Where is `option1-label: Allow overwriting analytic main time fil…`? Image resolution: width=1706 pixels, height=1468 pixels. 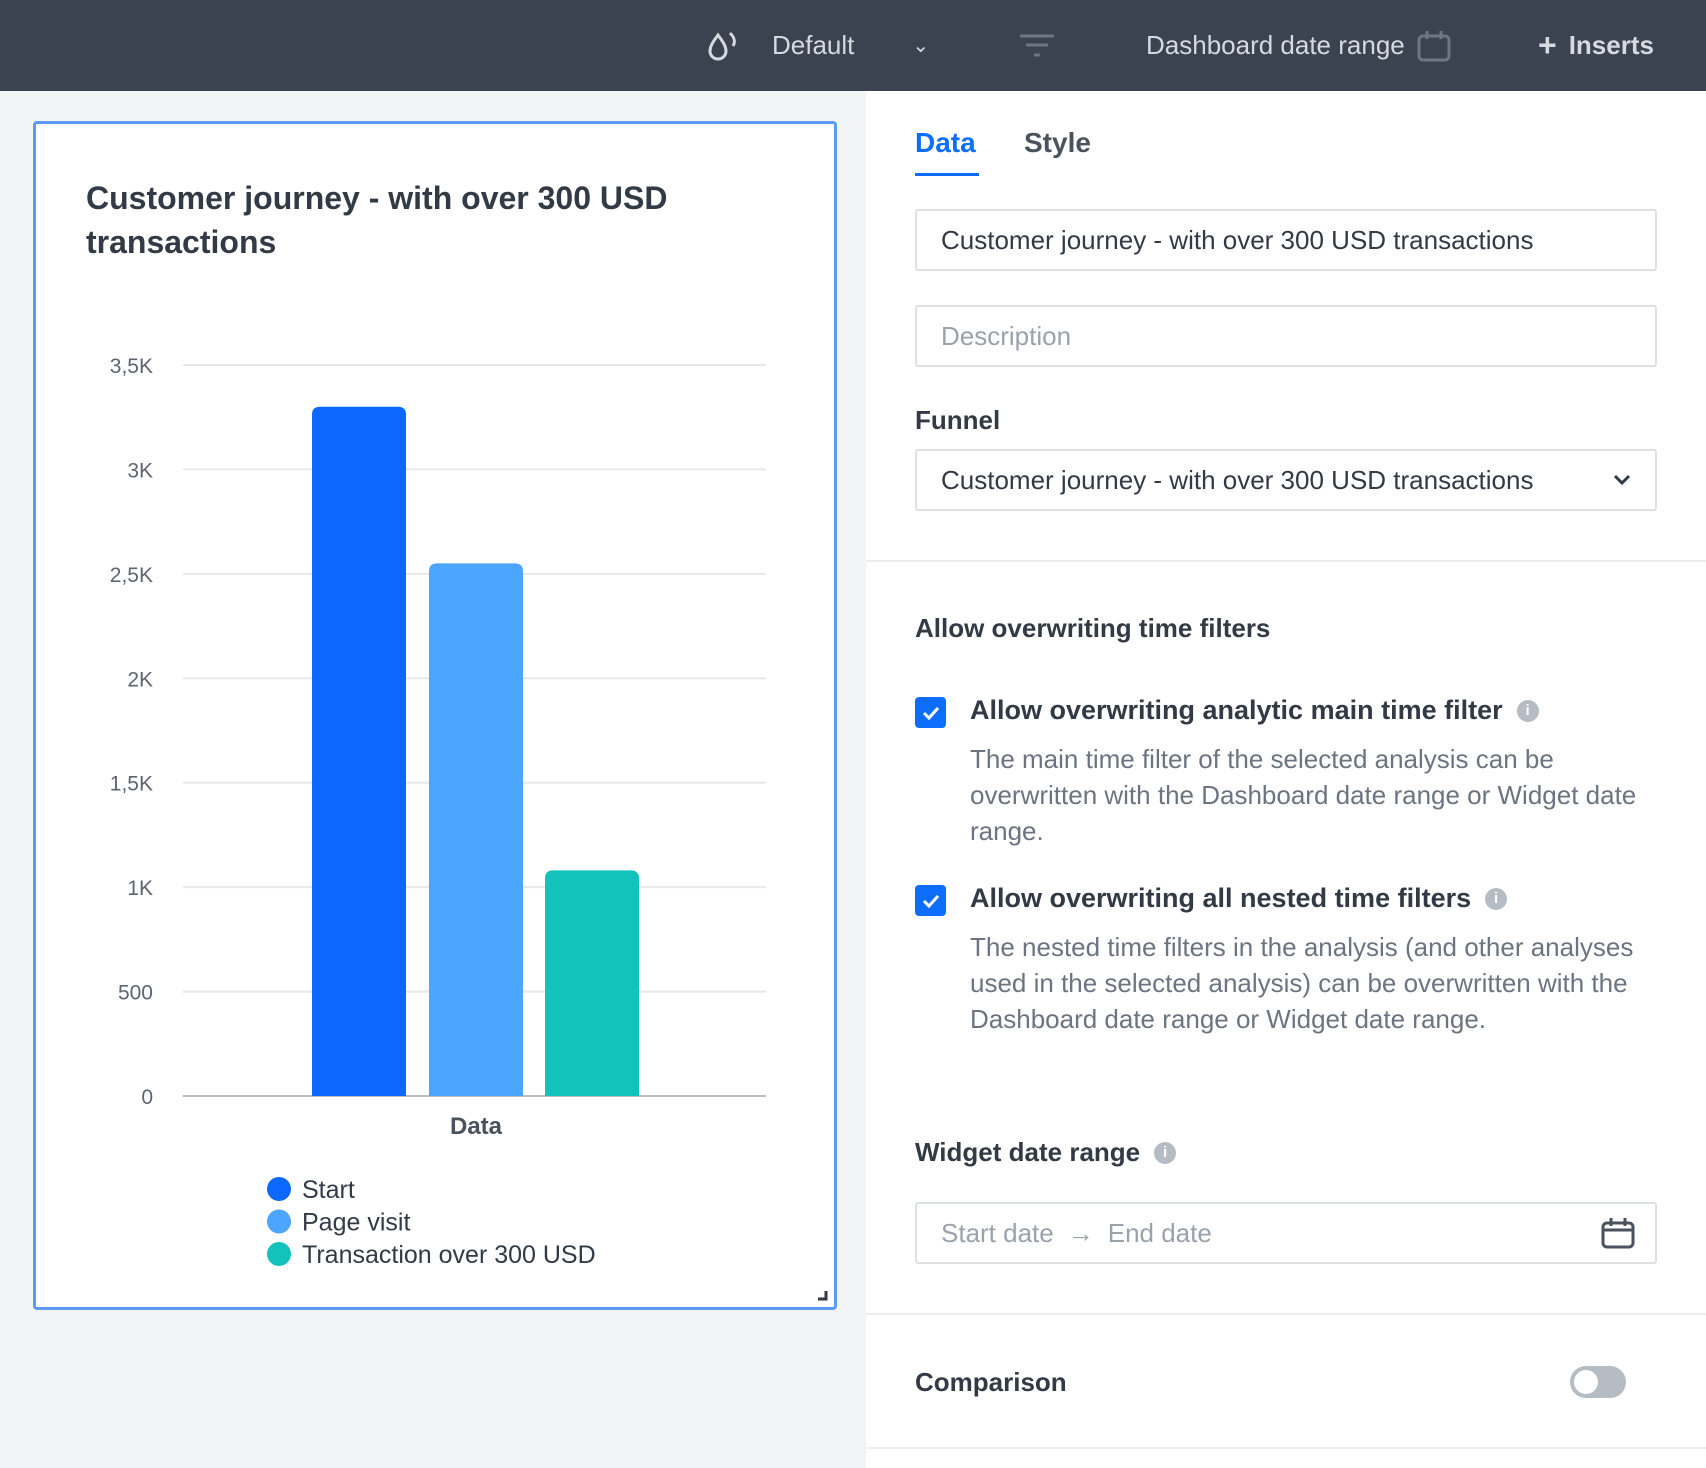
option1-label: Allow overwriting analytic main time fil… is located at coordinates (1236, 710).